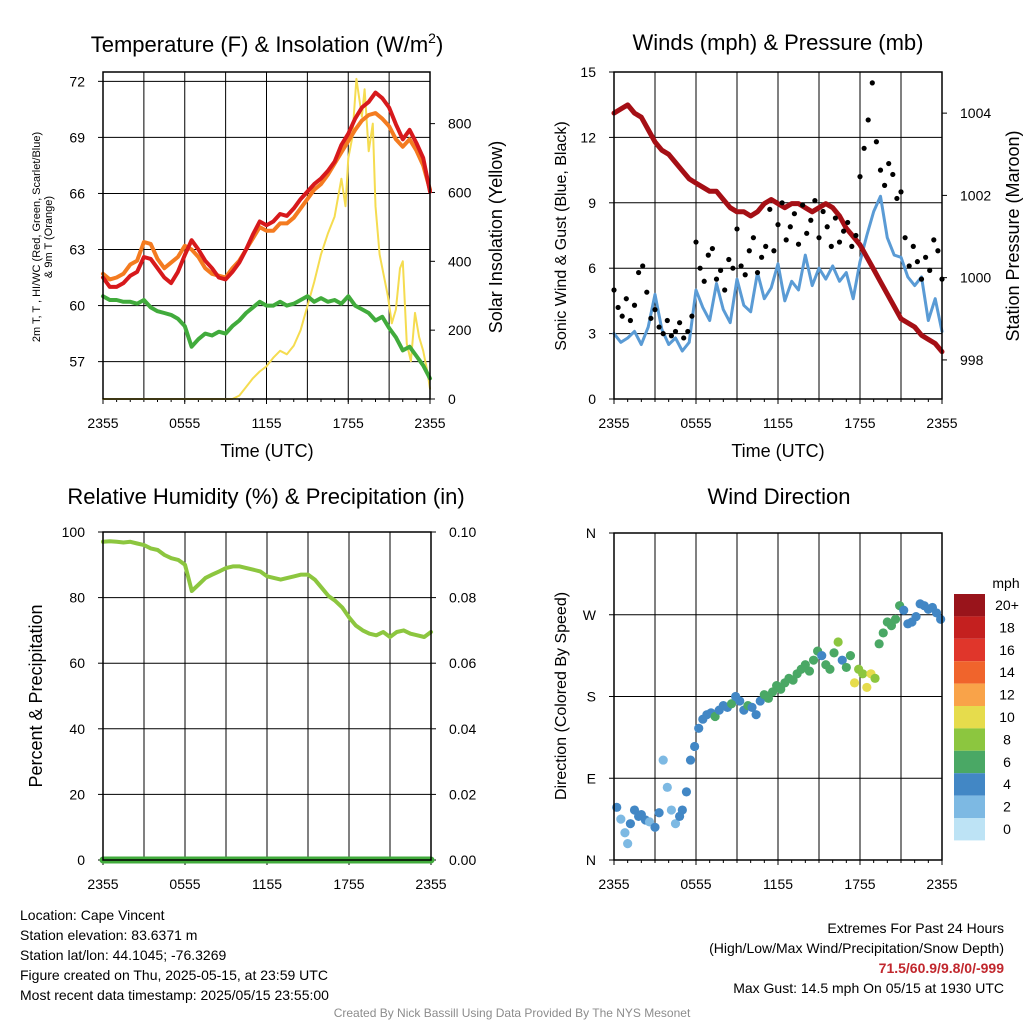 The image size is (1024, 1024). Describe the element at coordinates (77, 663) in the screenshot. I see `y-tick-label: 60` at that location.